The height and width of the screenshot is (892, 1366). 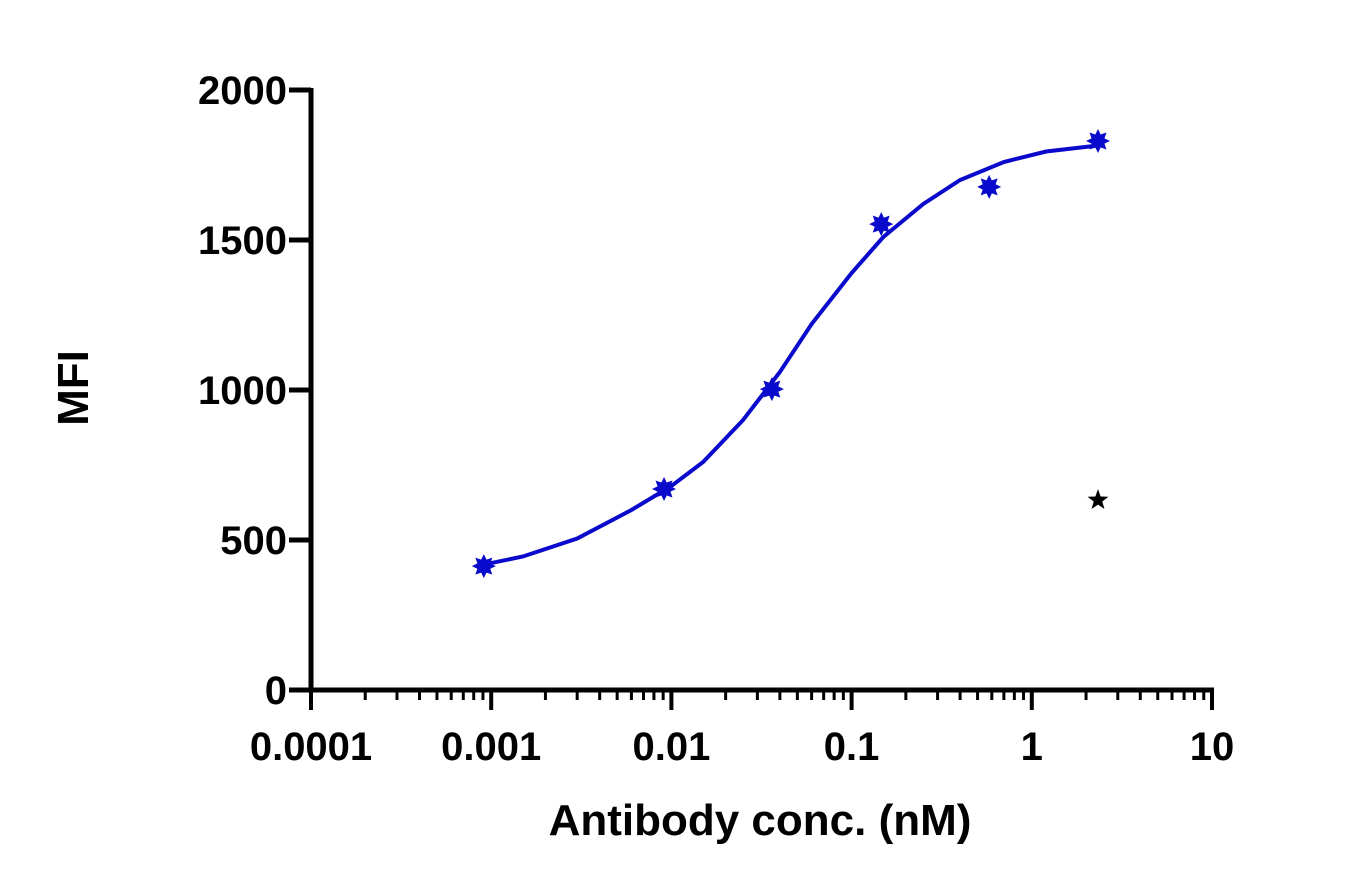 I want to click on star-marker, so click(x=1098, y=499).